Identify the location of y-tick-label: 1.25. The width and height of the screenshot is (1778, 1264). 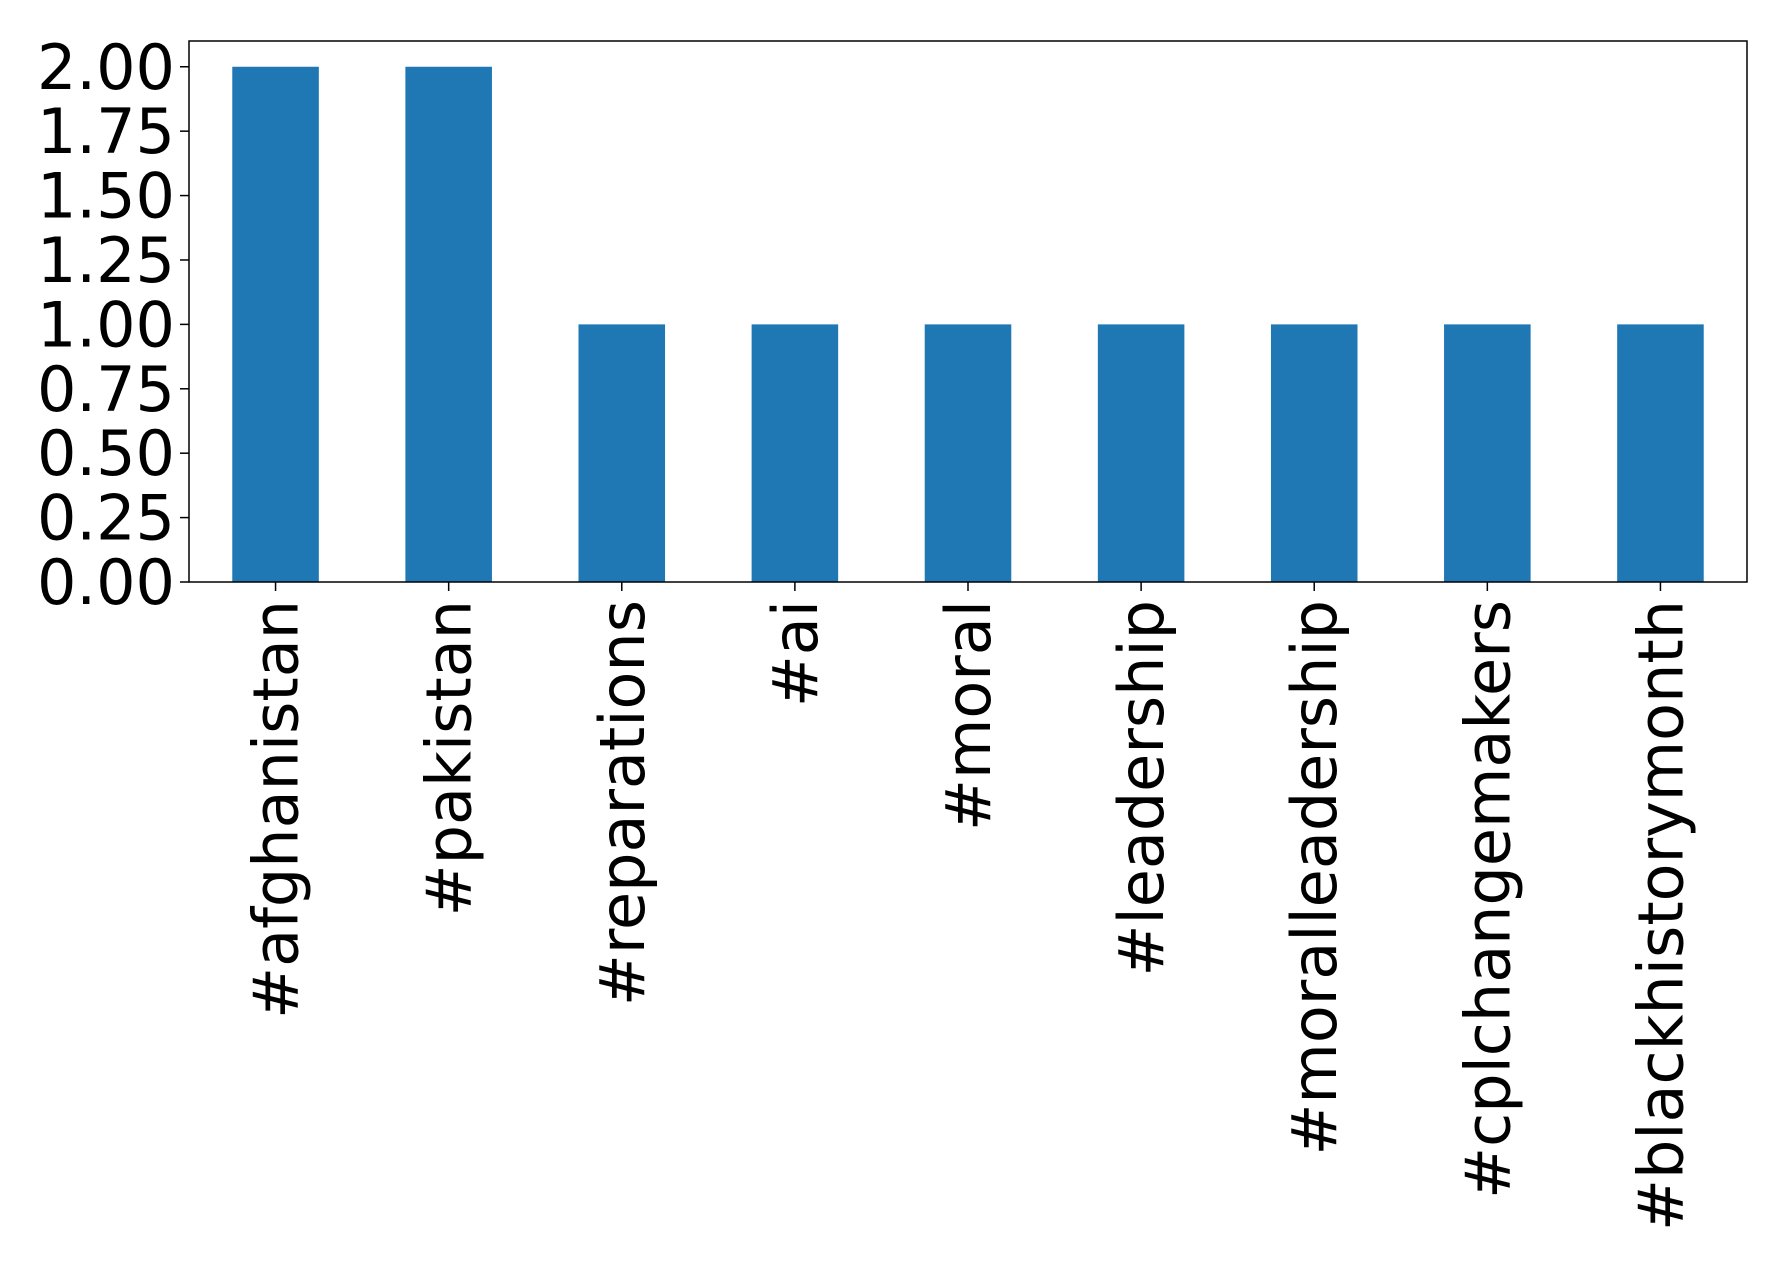
(106, 260).